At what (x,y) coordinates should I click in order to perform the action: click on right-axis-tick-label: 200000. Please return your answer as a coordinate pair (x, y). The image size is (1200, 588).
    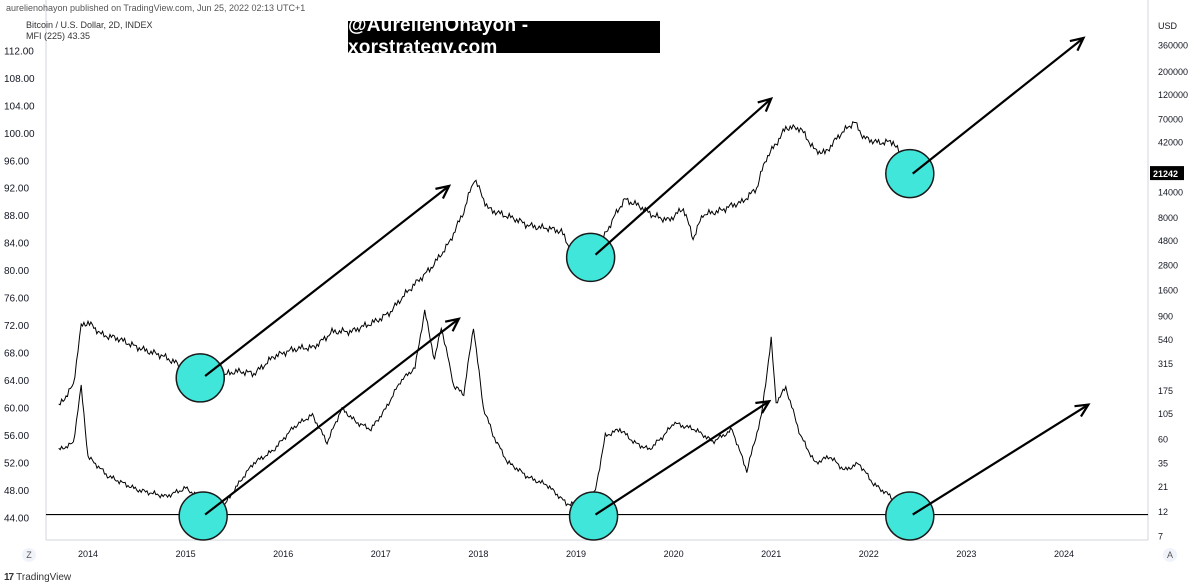
    Looking at the image, I should click on (1173, 72).